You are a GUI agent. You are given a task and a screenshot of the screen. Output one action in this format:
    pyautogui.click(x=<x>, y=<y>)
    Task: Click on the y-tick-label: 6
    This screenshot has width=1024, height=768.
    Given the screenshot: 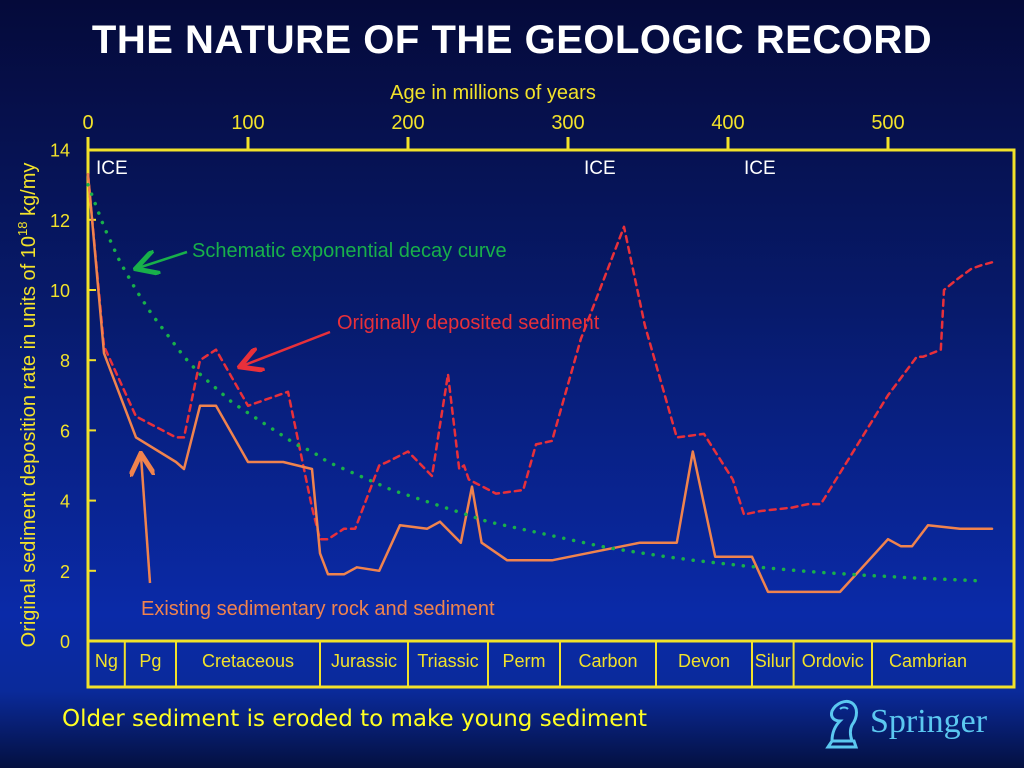 What is the action you would take?
    pyautogui.click(x=65, y=431)
    